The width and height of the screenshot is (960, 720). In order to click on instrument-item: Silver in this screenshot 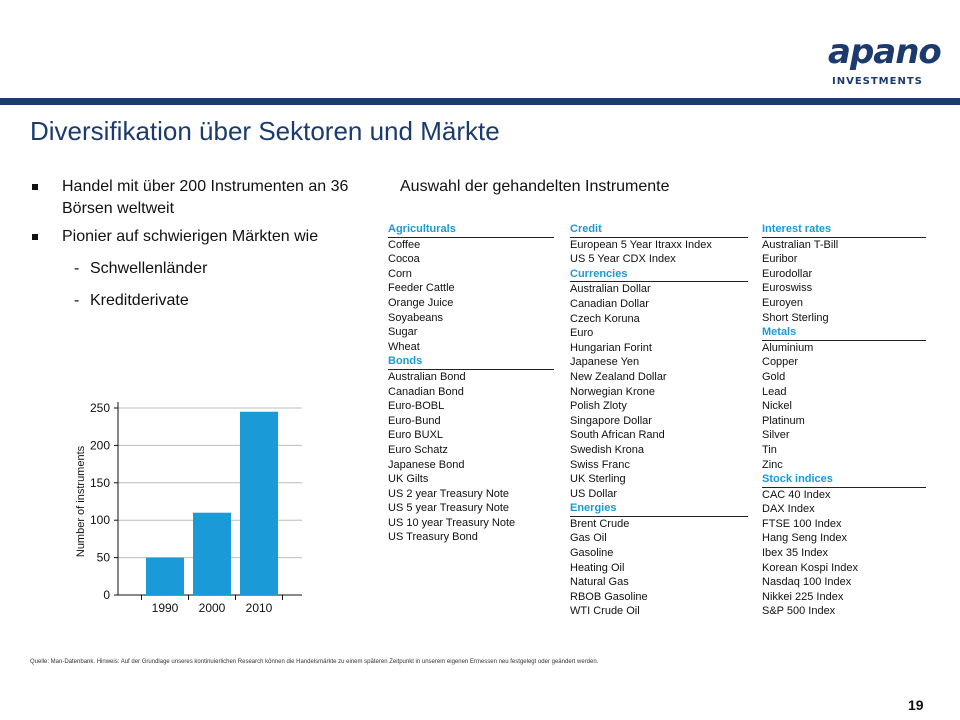, I will do `click(776, 435)`.